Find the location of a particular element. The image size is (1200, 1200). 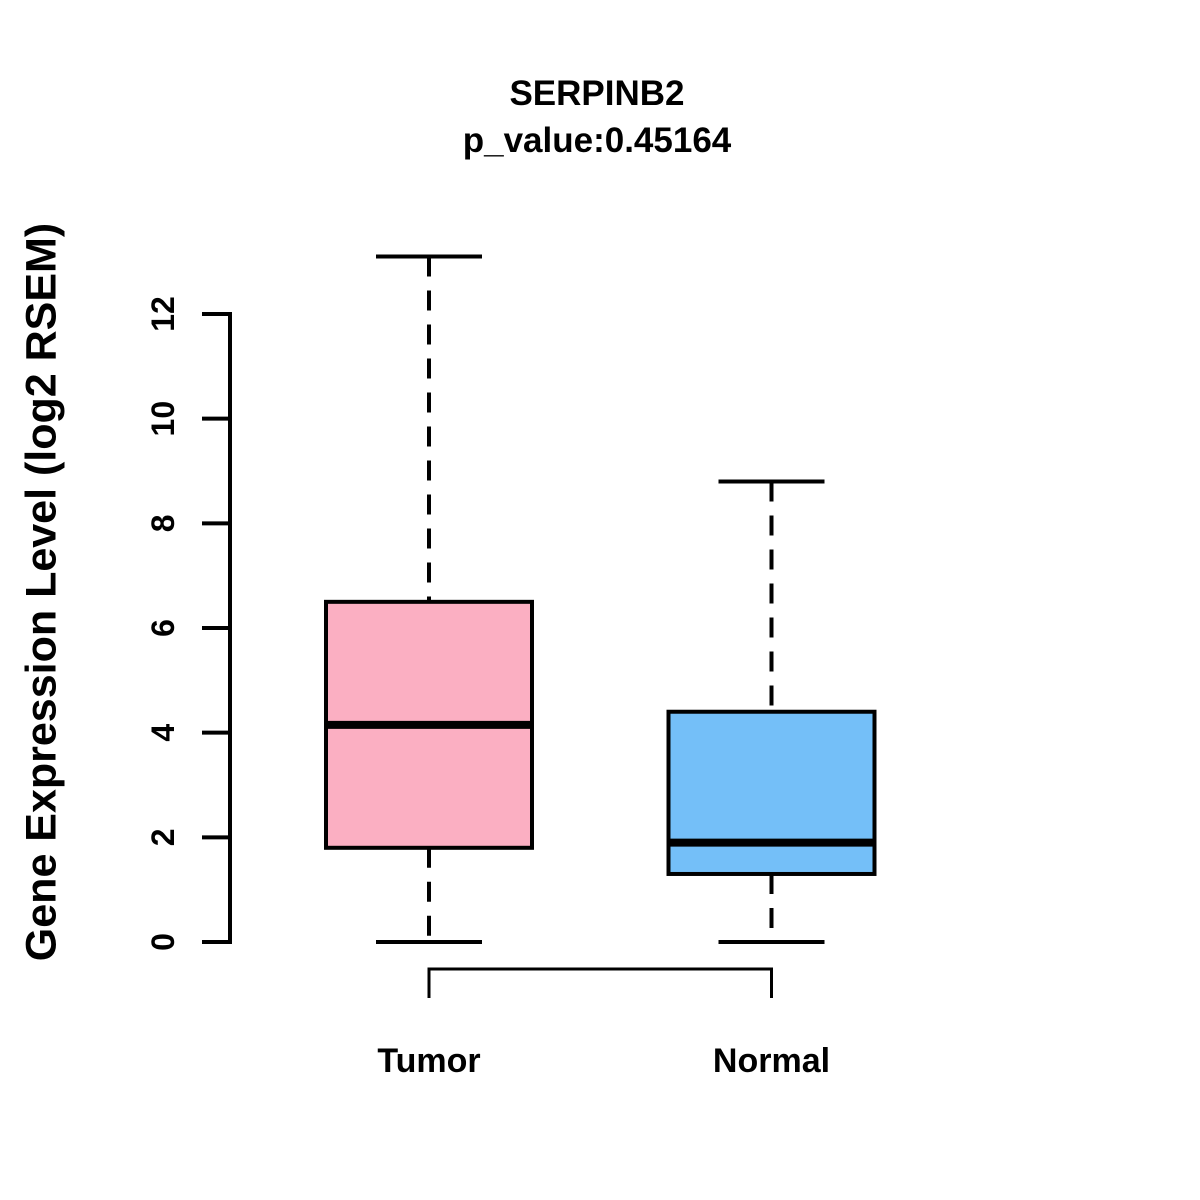

chart-title: SERPINB2 is located at coordinates (597, 93).